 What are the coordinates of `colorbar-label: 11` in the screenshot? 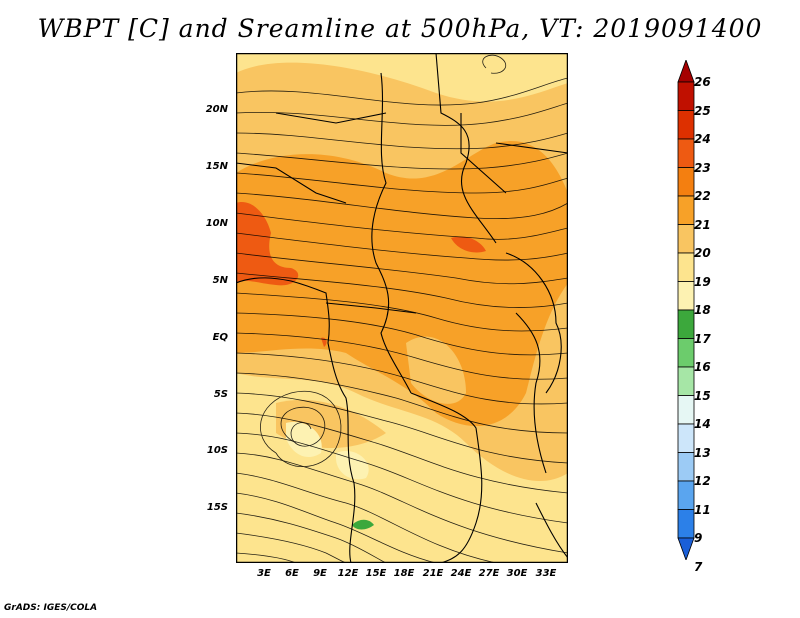 It's located at (702, 509).